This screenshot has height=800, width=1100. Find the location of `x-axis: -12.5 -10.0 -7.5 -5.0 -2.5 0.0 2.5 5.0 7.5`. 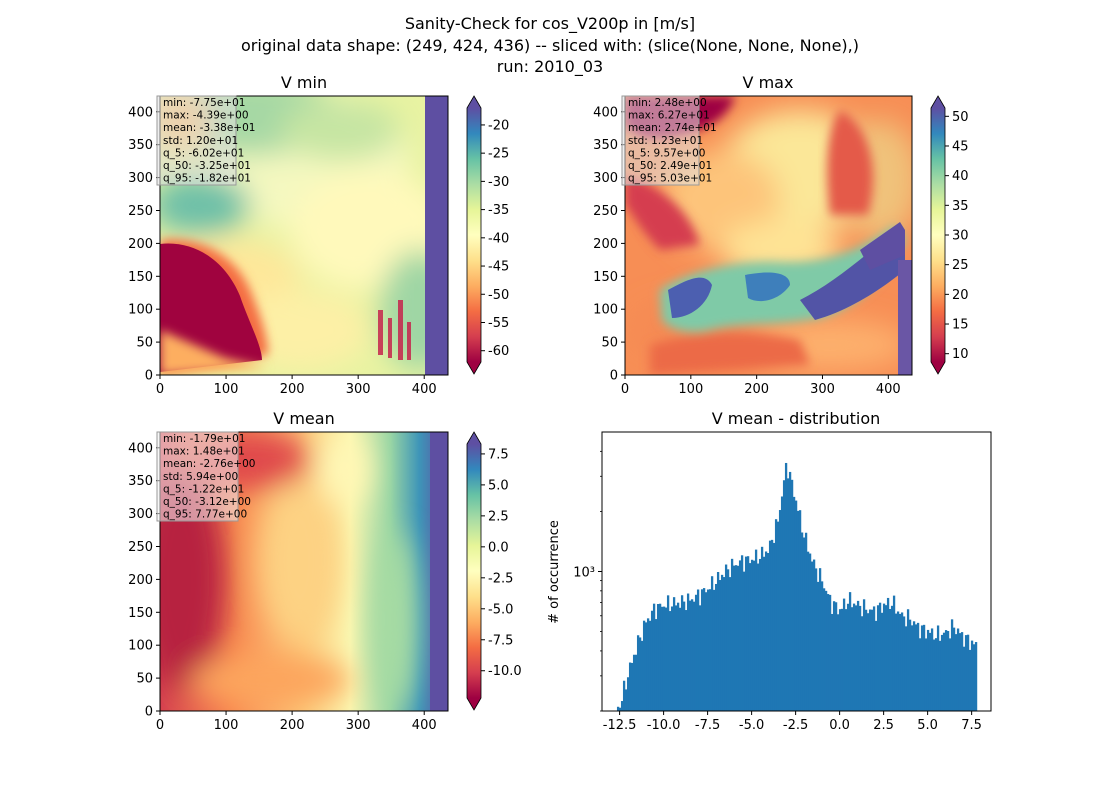

x-axis: -12.5 -10.0 -7.5 -5.0 -2.5 0.0 2.5 5.0 7.5 is located at coordinates (792, 722).